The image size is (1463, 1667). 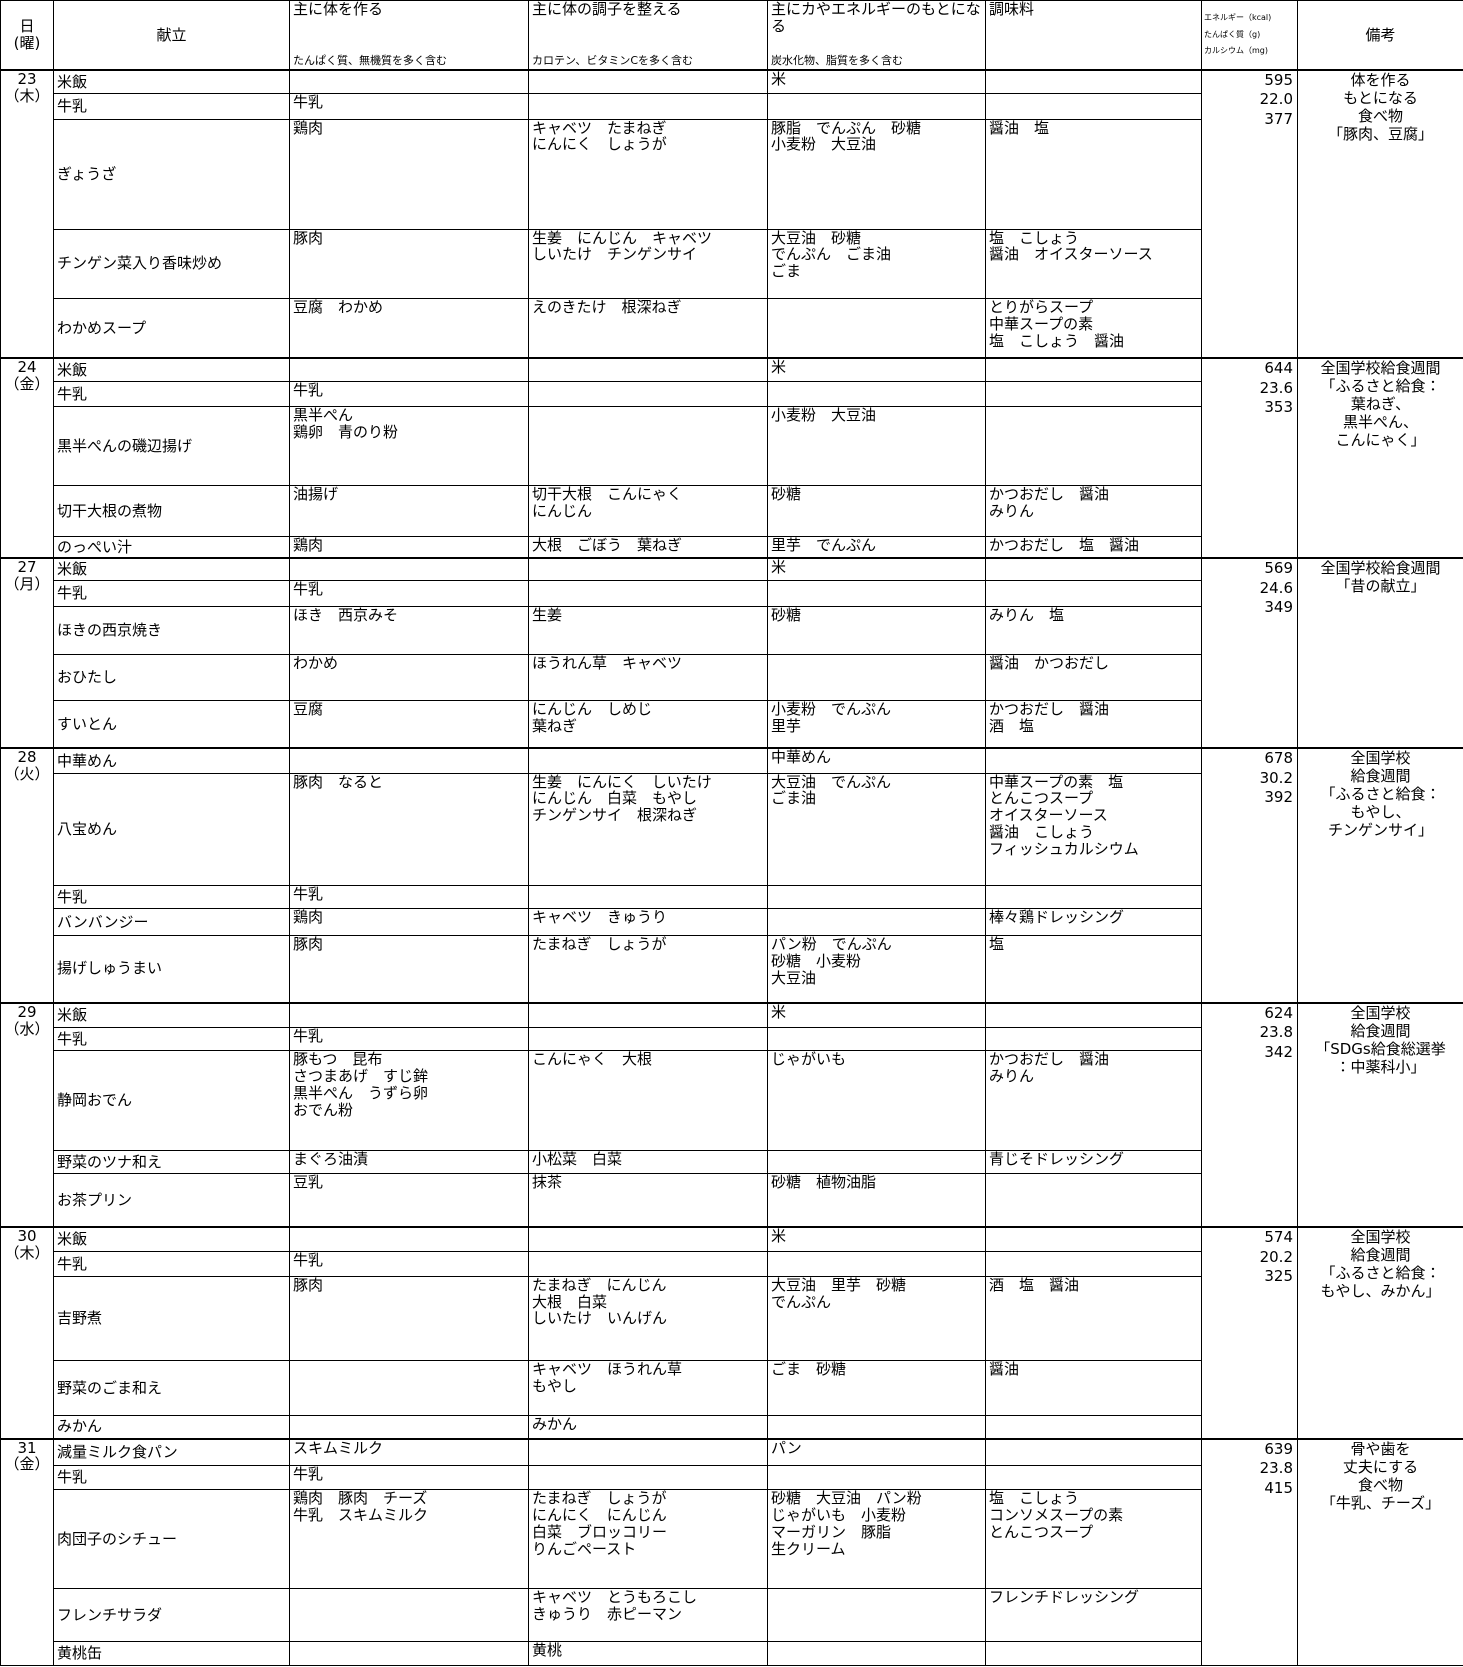 What do you see at coordinates (1093, 1162) in the screenshot?
I see `ingredient-cell: 青じそドレッシング` at bounding box center [1093, 1162].